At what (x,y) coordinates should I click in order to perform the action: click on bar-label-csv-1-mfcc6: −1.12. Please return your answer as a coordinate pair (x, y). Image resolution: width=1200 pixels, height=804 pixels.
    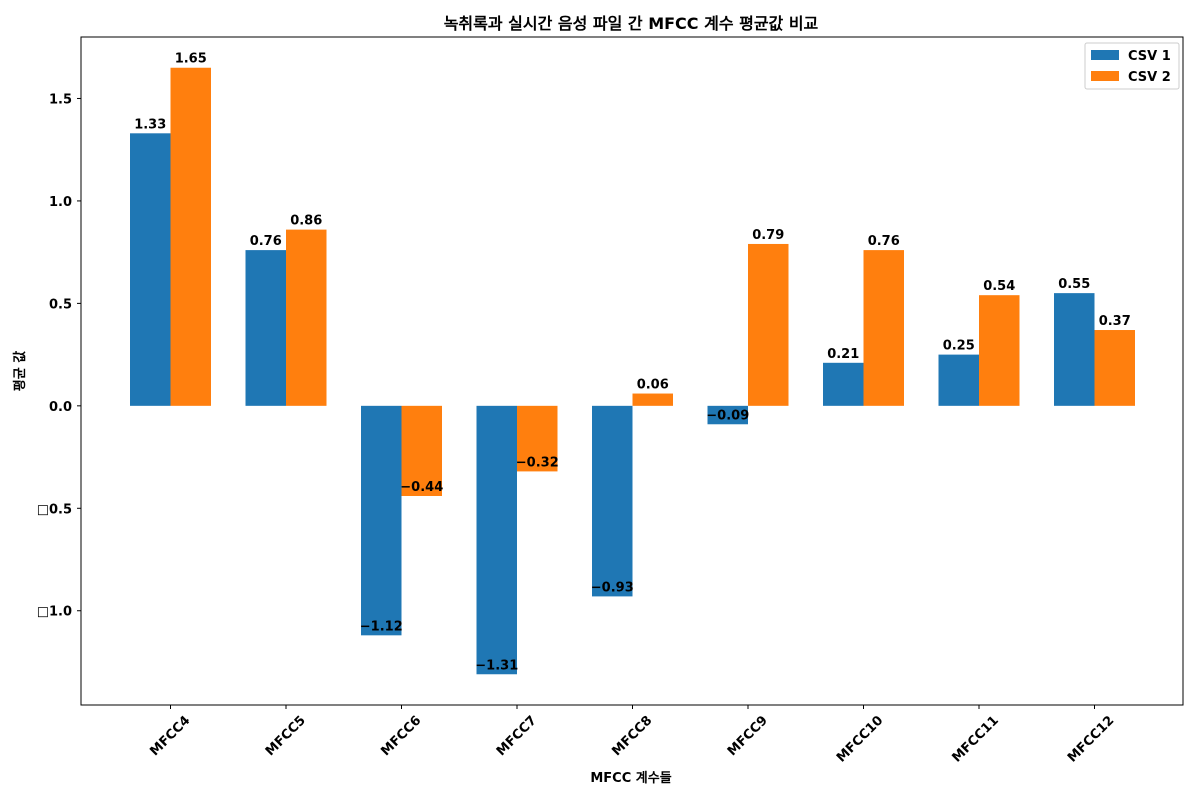
    Looking at the image, I should click on (381, 626).